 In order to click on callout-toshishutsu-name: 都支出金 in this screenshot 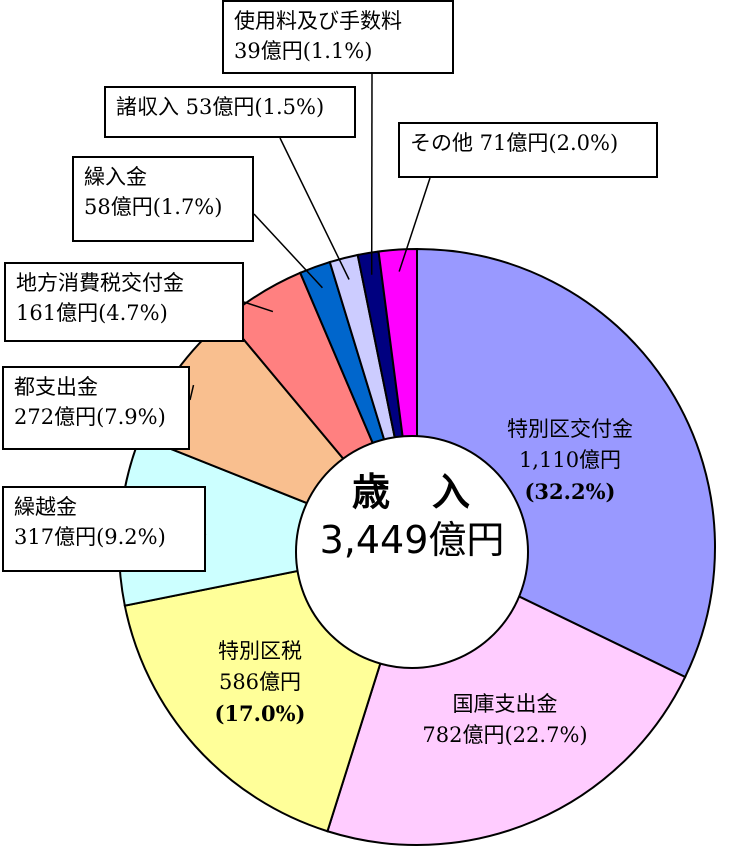, I will do `click(56, 387)`.